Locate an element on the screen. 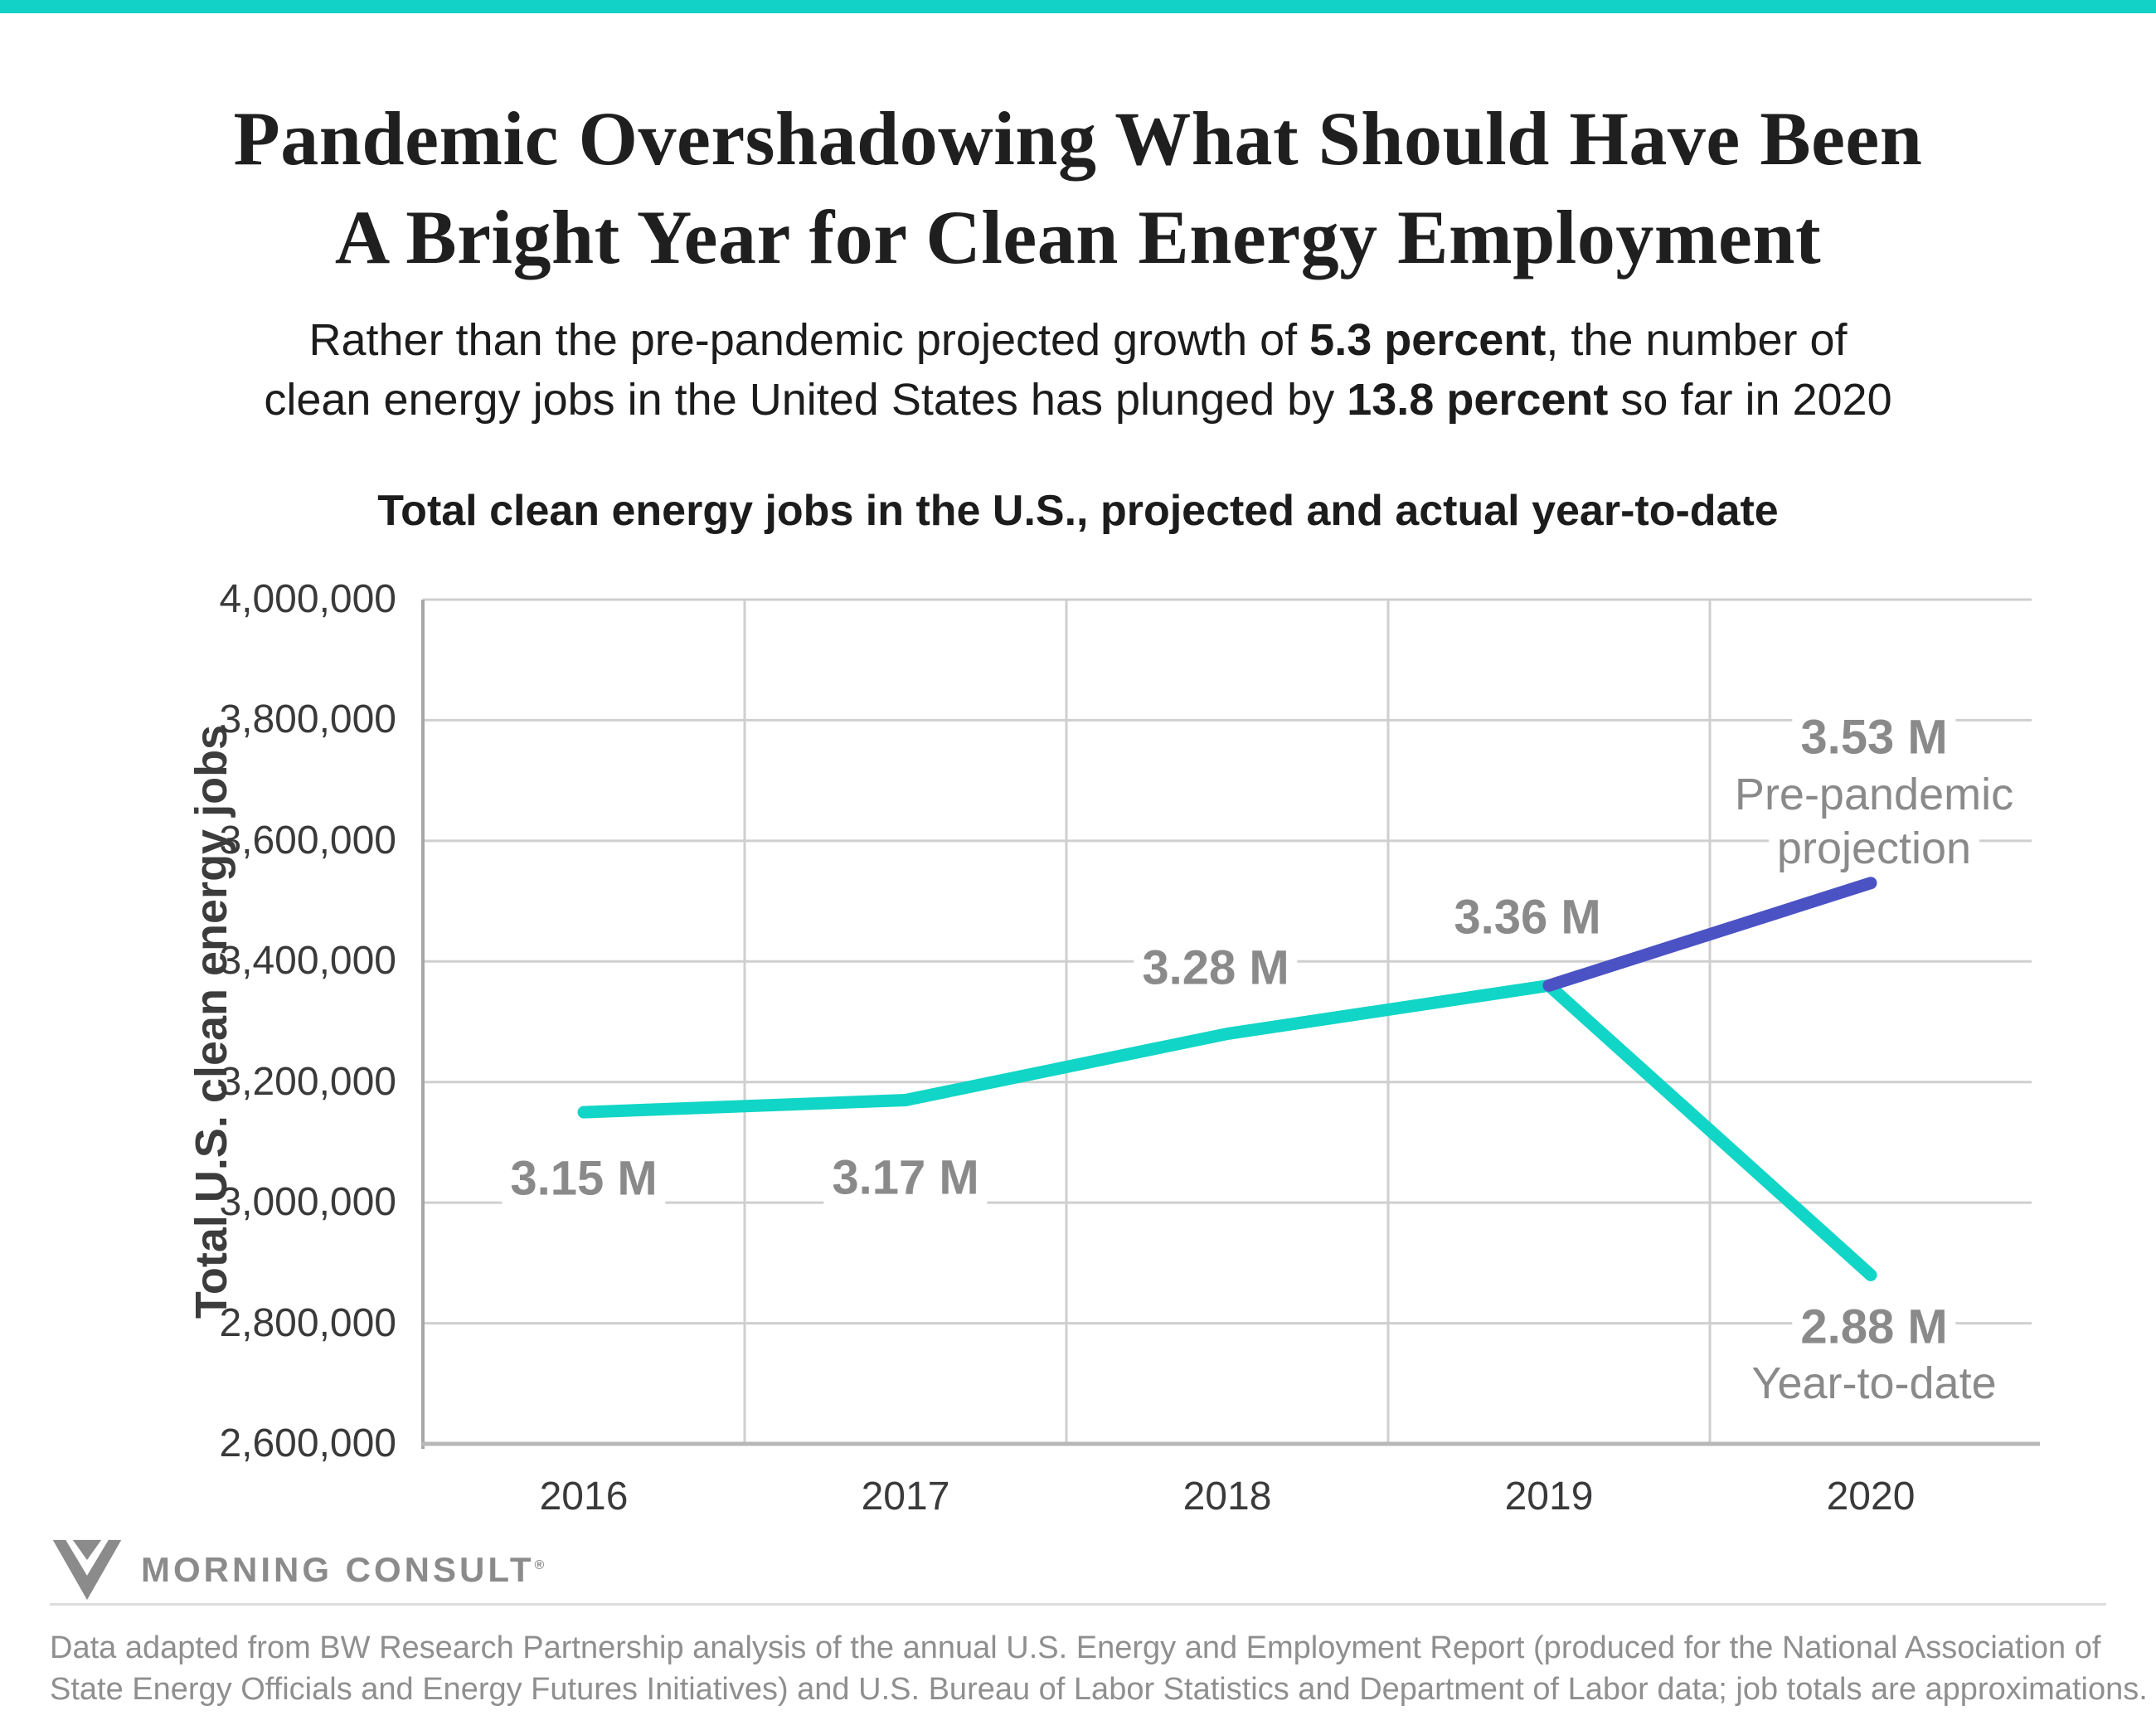 This screenshot has width=2156, height=1725. data-value-label: 3.28 M is located at coordinates (1216, 968).